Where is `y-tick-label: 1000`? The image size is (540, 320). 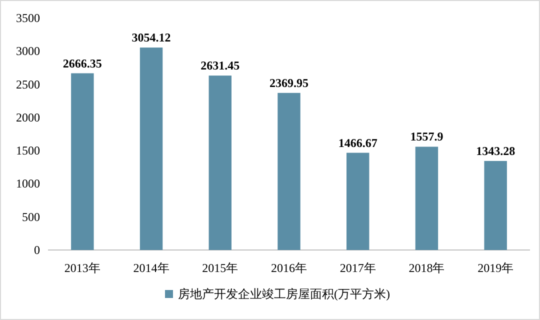
y-tick-label: 1000 is located at coordinates (28, 183).